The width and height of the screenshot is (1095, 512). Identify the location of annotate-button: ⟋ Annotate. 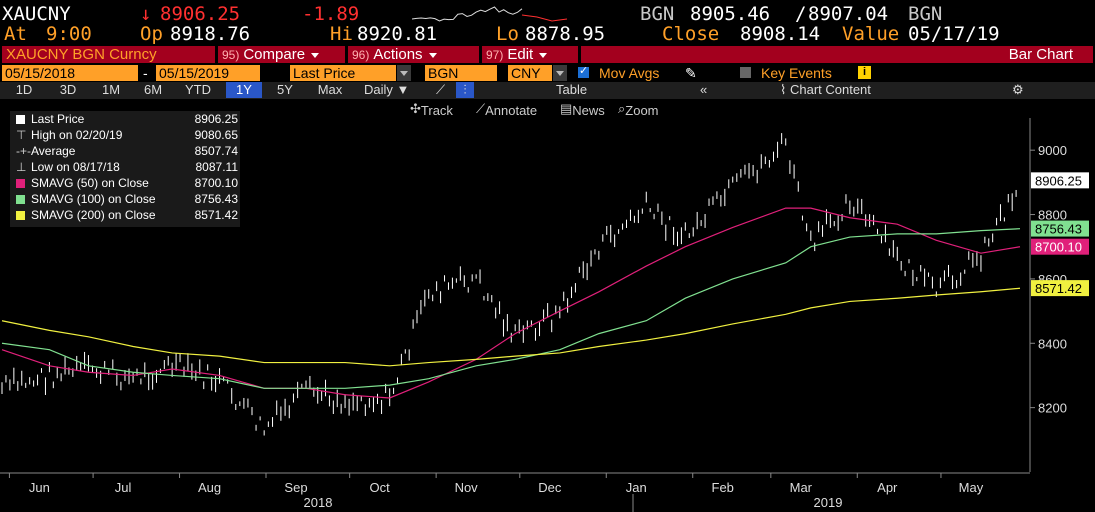
(507, 109).